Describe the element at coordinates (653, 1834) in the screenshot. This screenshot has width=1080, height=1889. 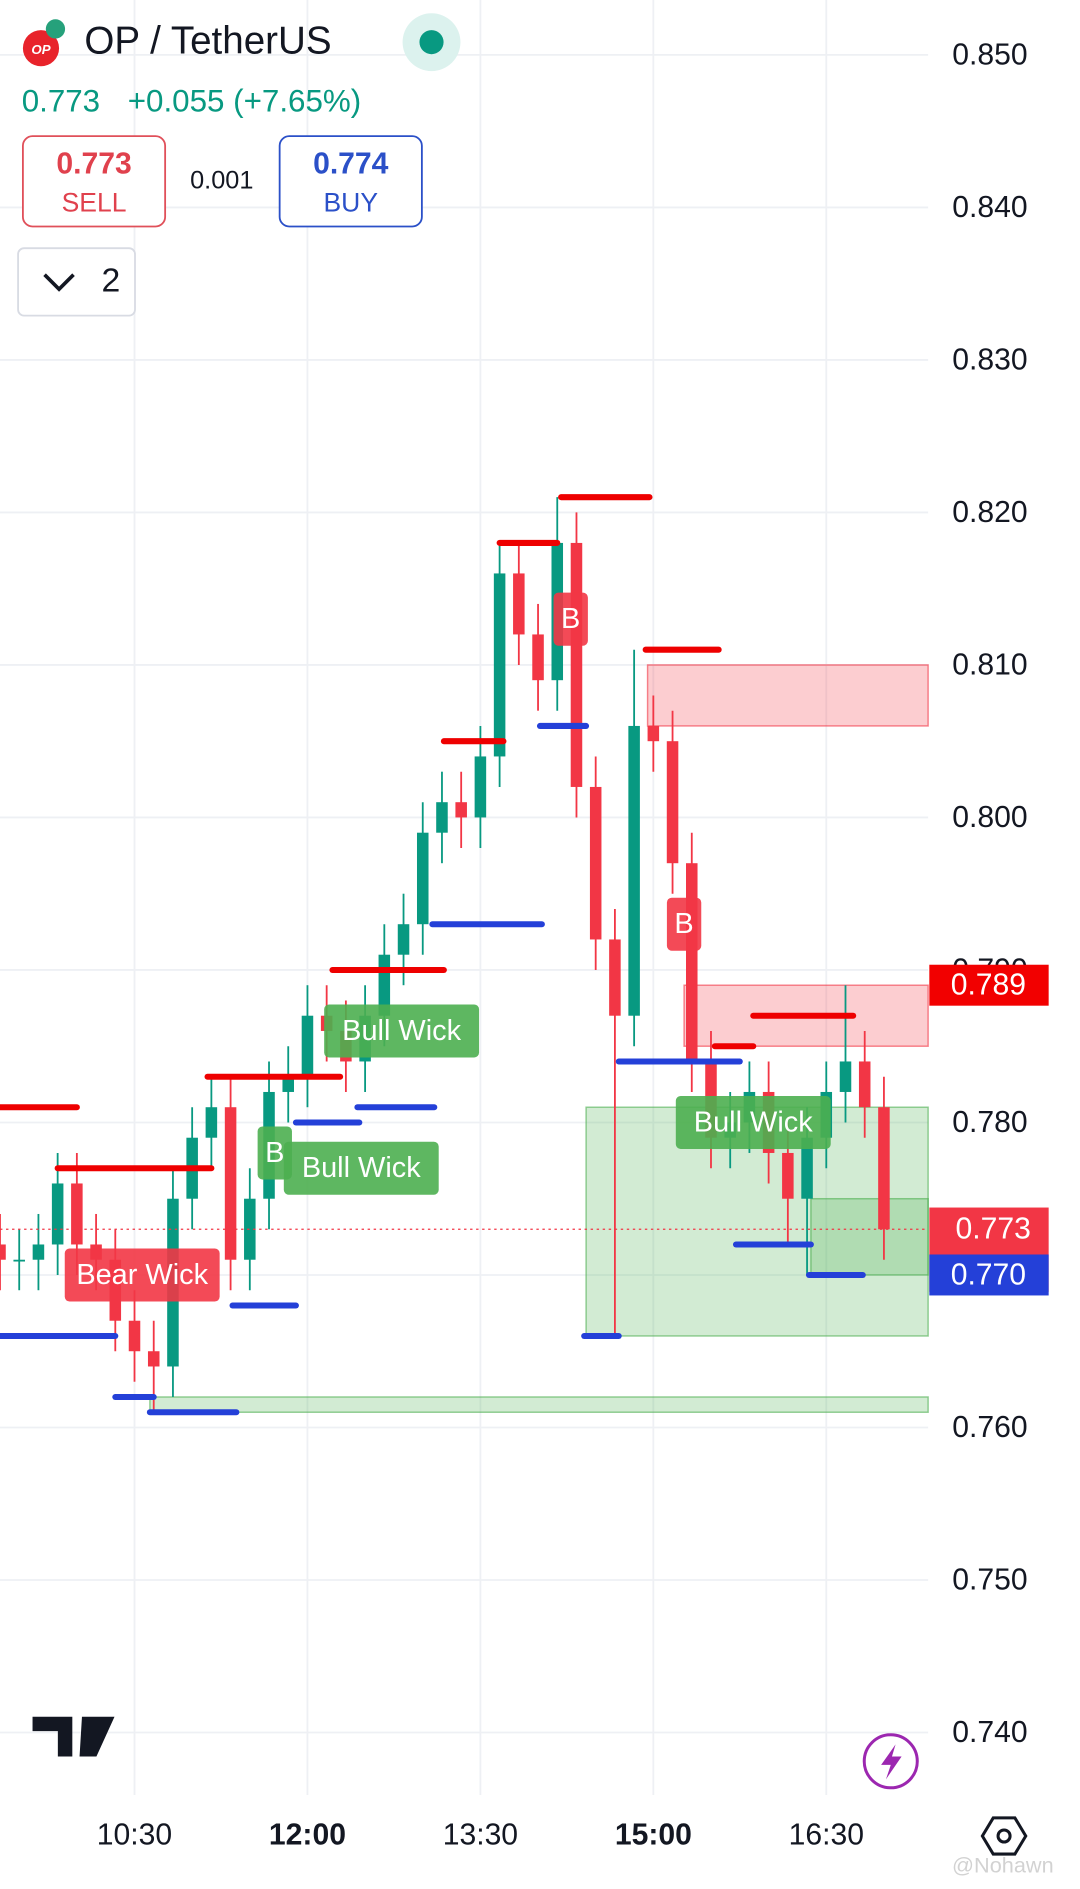
I see `x-tick-label: 15:00` at that location.